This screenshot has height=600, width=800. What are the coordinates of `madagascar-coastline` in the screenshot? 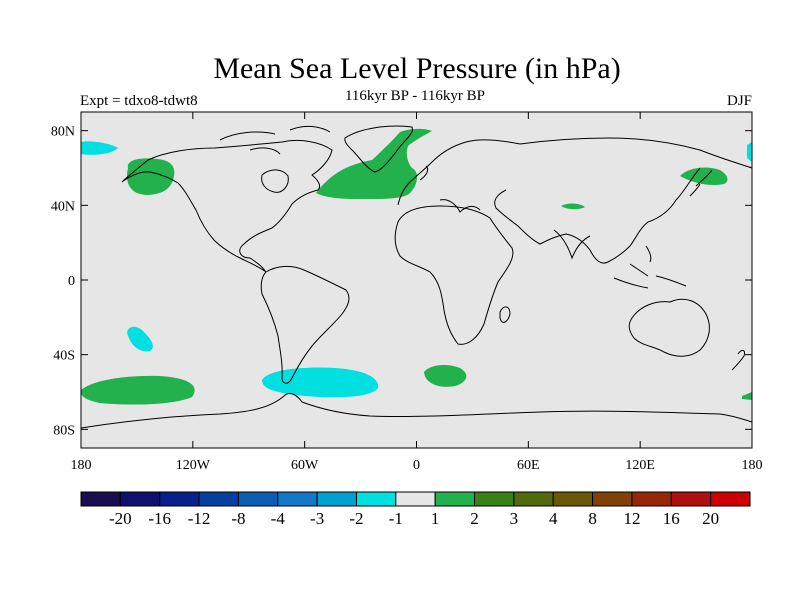 It's located at (505, 314).